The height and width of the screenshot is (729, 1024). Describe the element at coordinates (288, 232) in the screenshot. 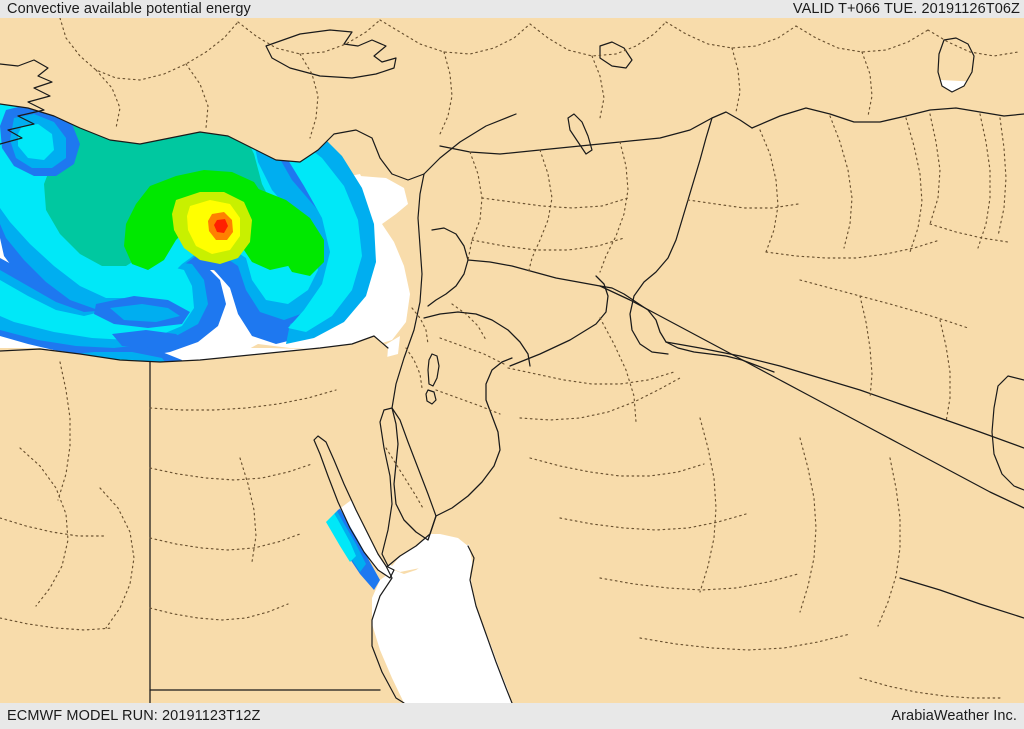

I see `cape-band-300-east-lobe` at that location.